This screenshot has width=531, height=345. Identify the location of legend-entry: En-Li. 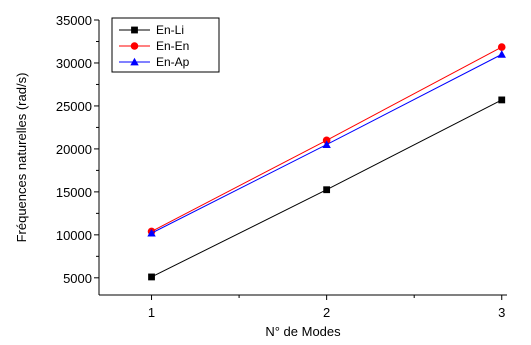
(151, 30).